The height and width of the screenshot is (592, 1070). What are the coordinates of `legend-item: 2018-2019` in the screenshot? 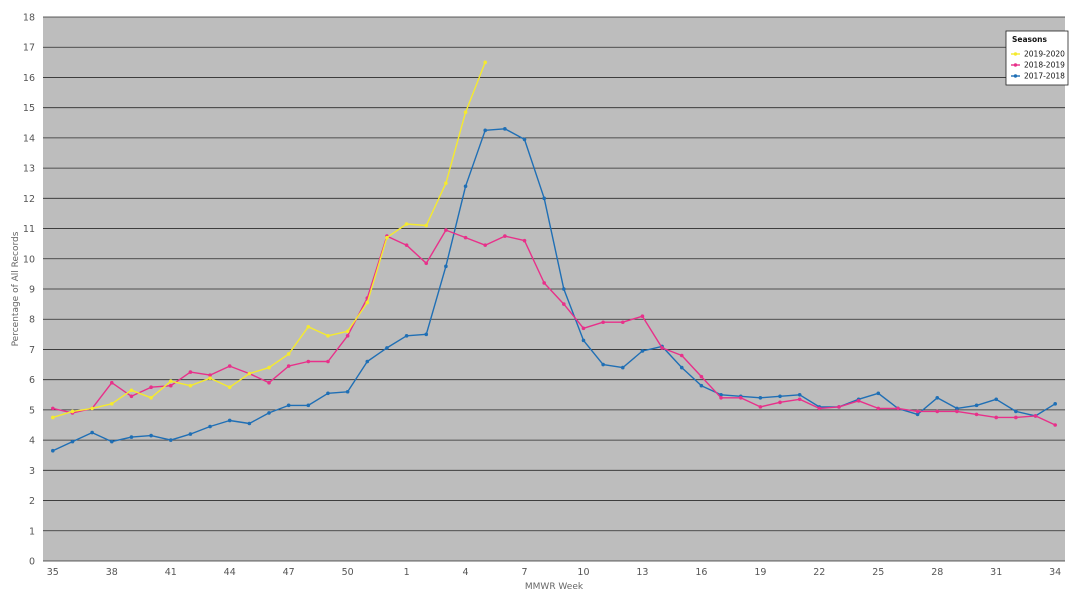 It's located at (1038, 65).